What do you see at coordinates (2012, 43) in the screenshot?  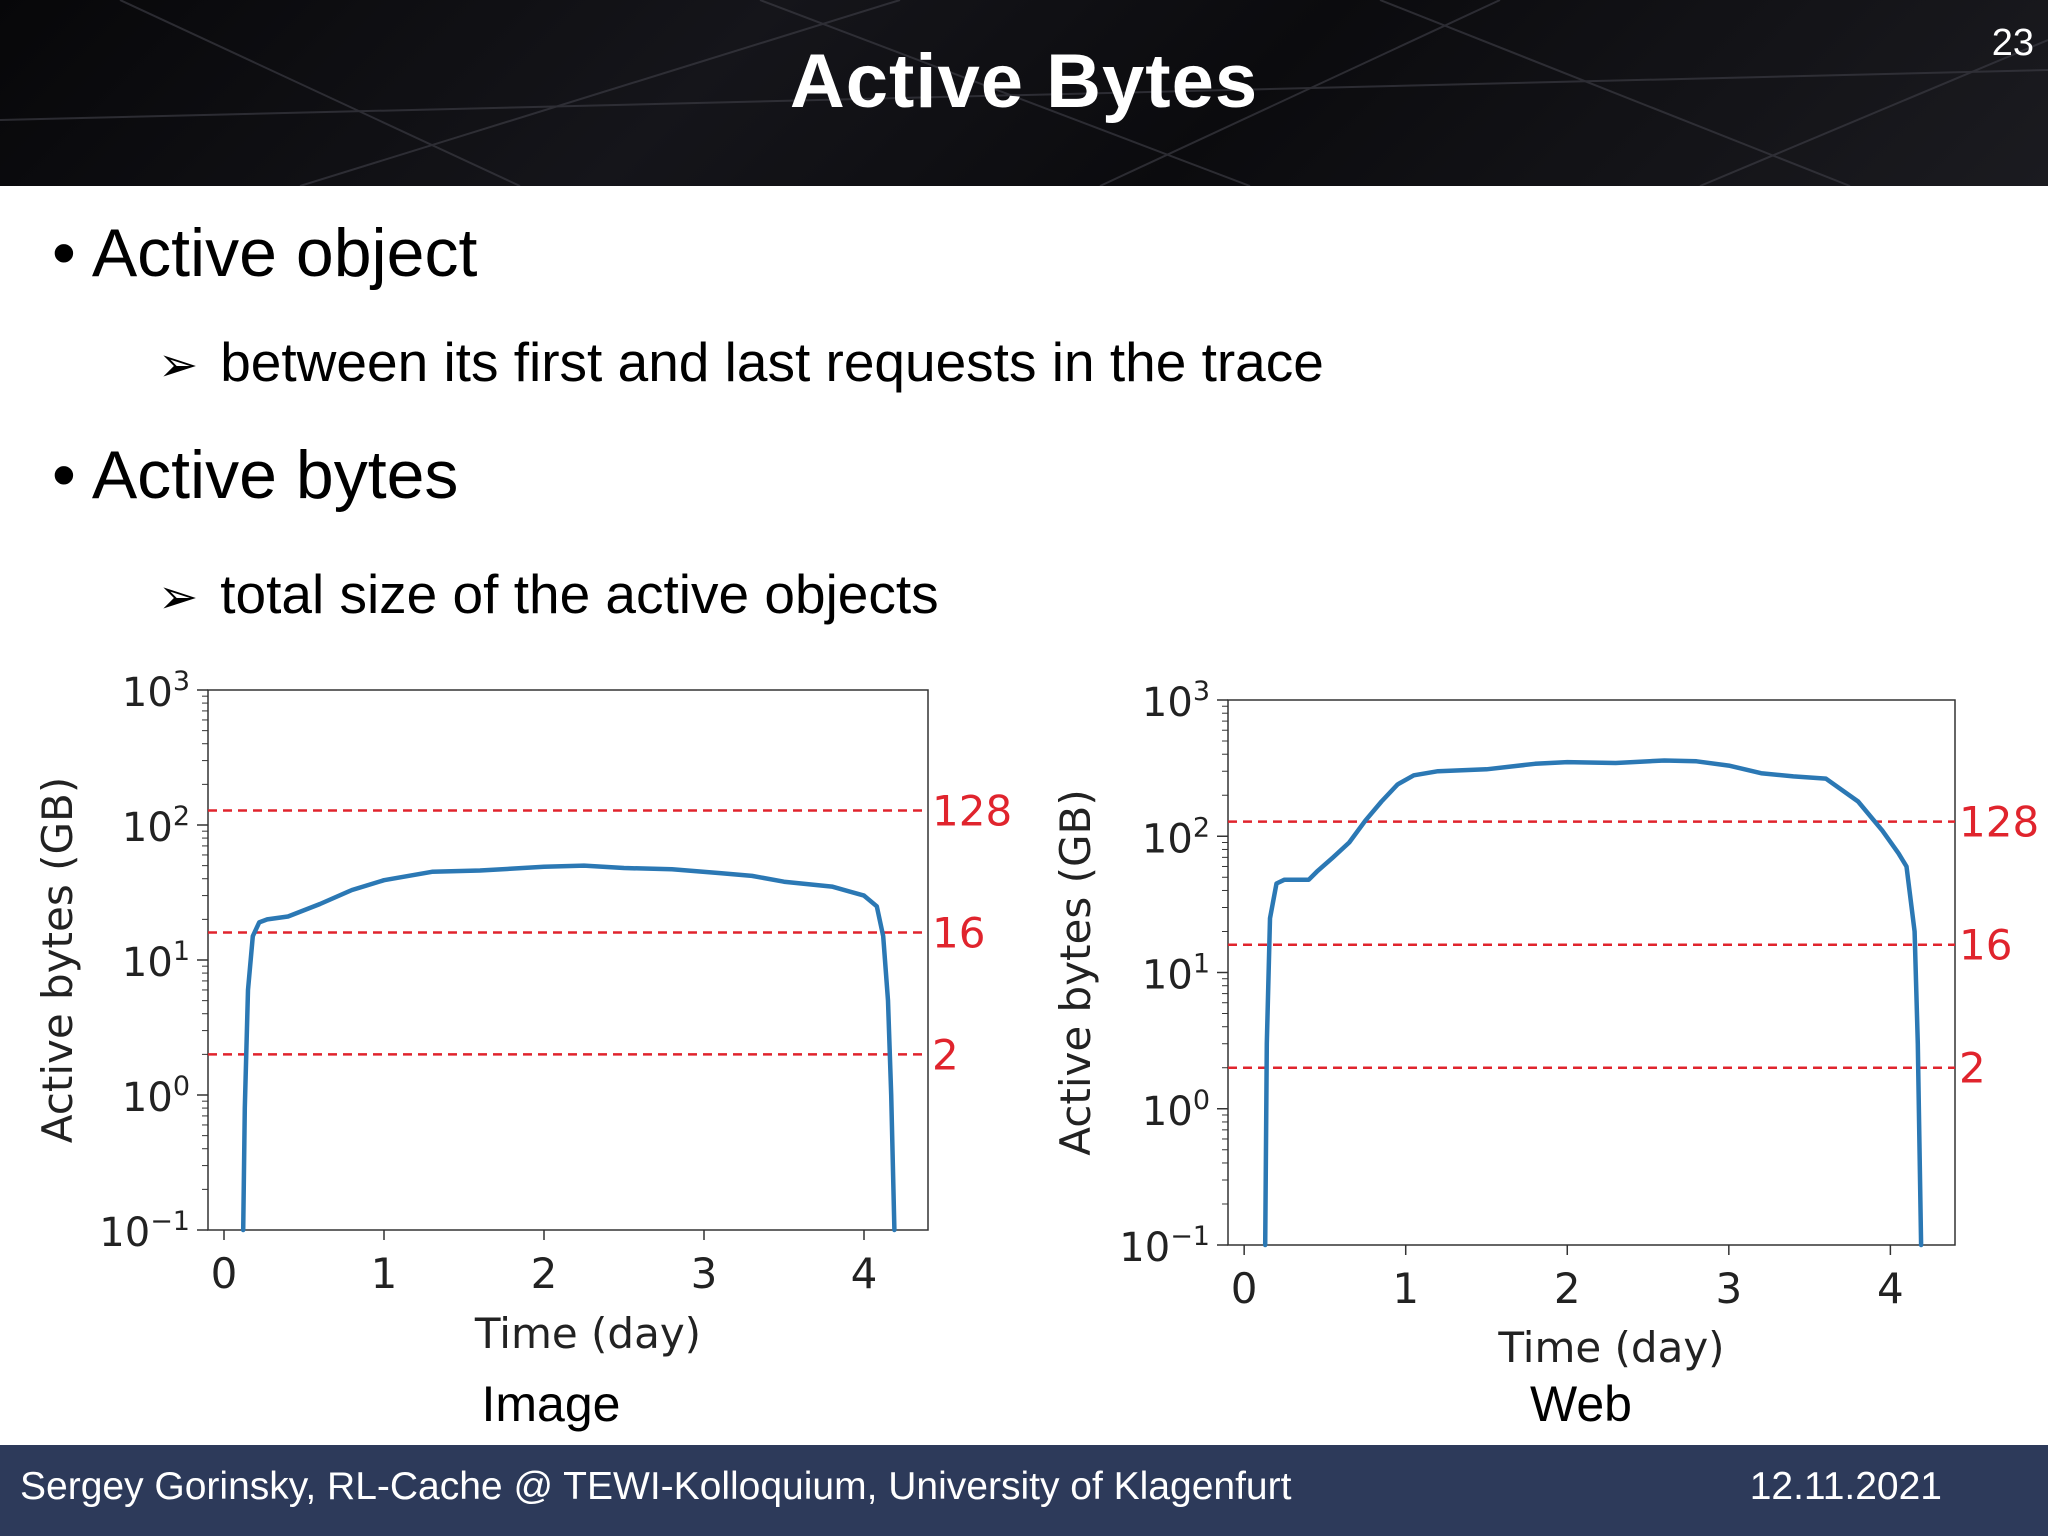 I see `slide-number: 23` at bounding box center [2012, 43].